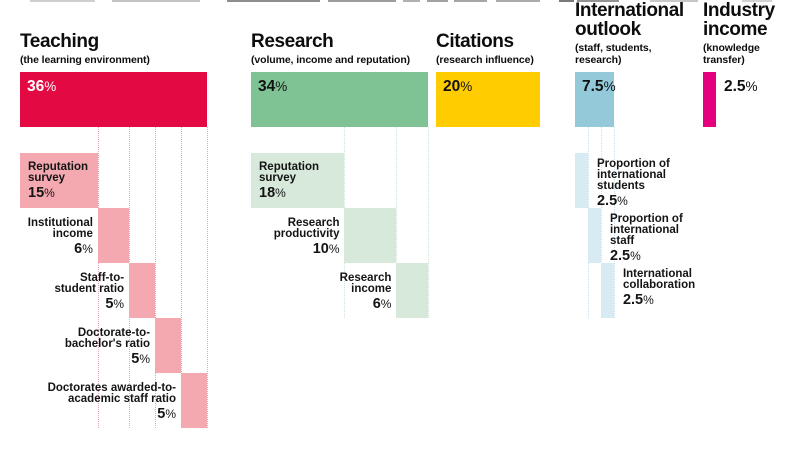 The width and height of the screenshot is (785, 462). What do you see at coordinates (735, 29) in the screenshot?
I see `category-title-line: income` at bounding box center [735, 29].